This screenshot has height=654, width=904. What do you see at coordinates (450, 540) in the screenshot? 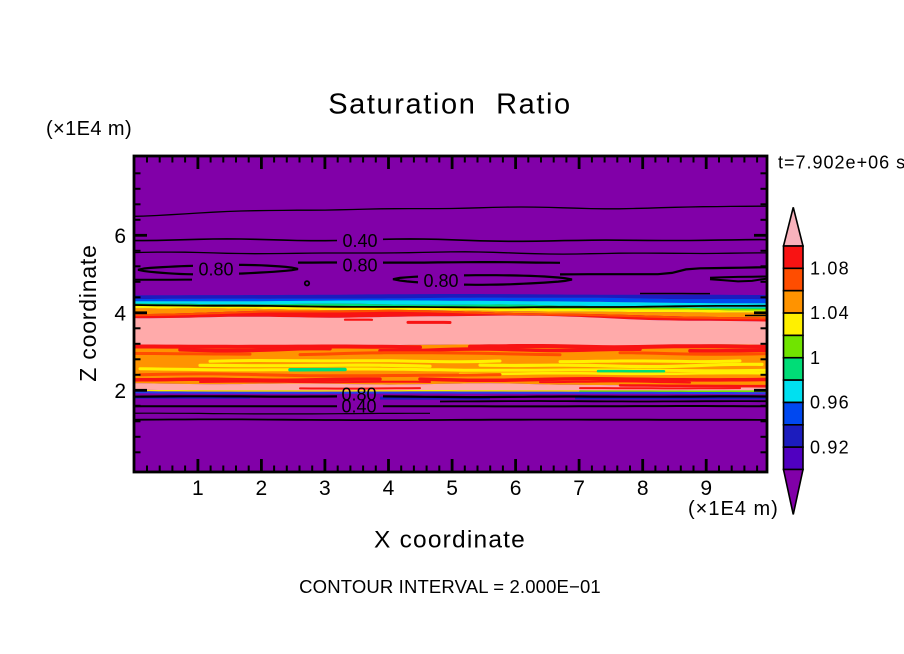
I see `svg-text: X coordinate` at bounding box center [450, 540].